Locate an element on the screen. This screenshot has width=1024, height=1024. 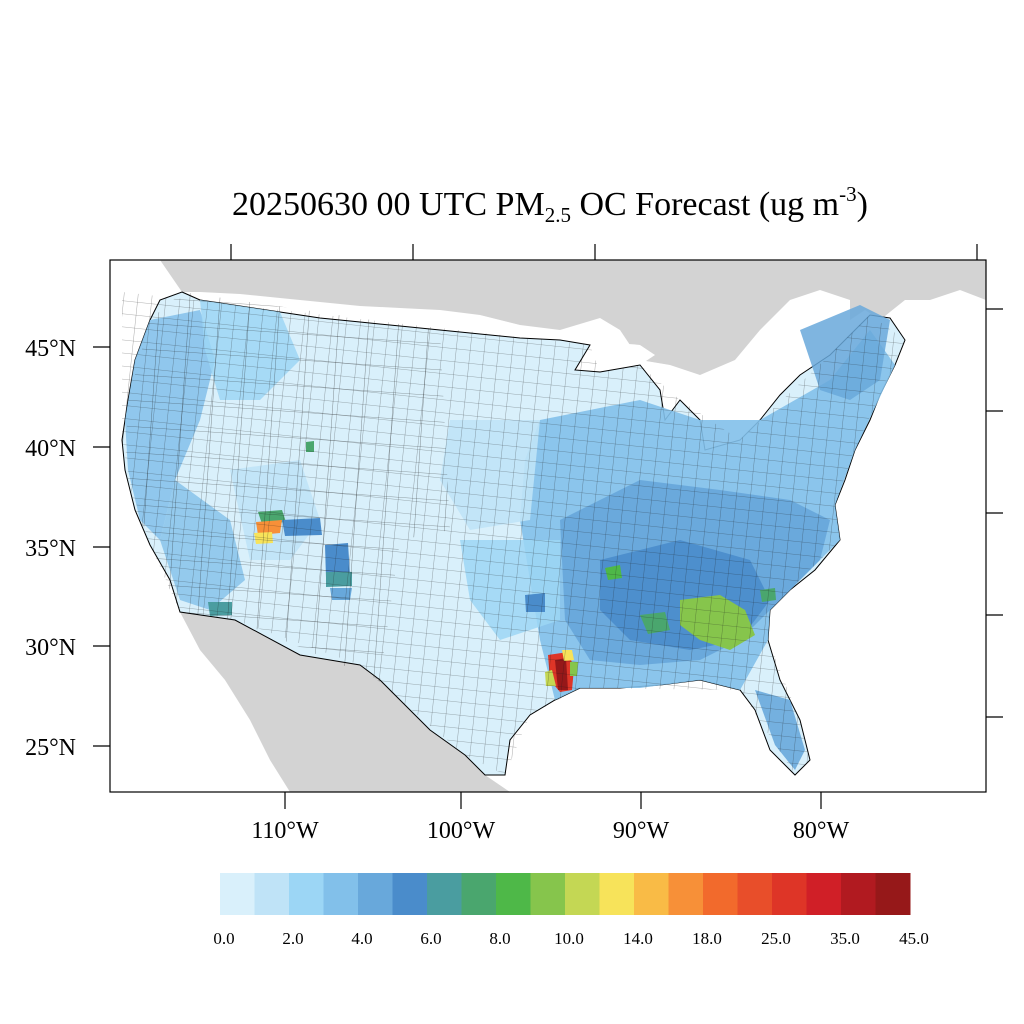
lat-label-40: 40°N is located at coordinates (50, 449).